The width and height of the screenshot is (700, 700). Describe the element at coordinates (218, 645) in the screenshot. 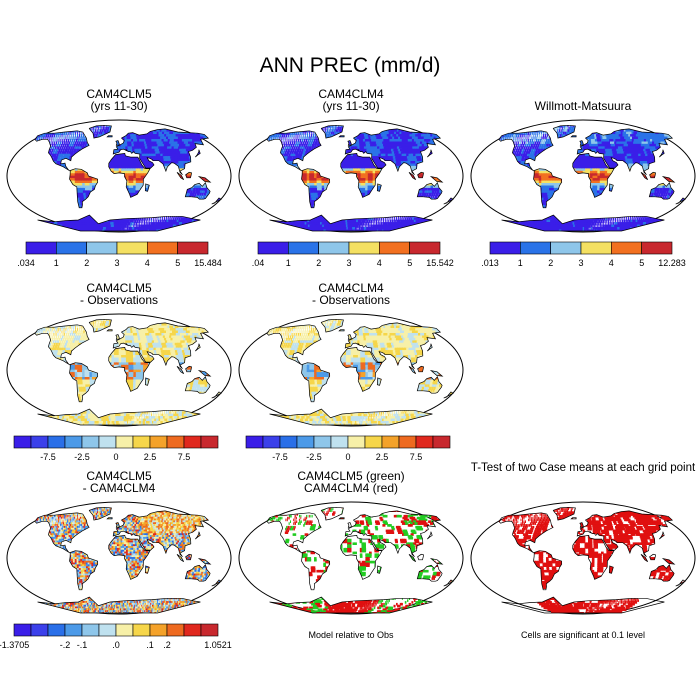

I see `colorbar-tick-label: 1.0521` at that location.